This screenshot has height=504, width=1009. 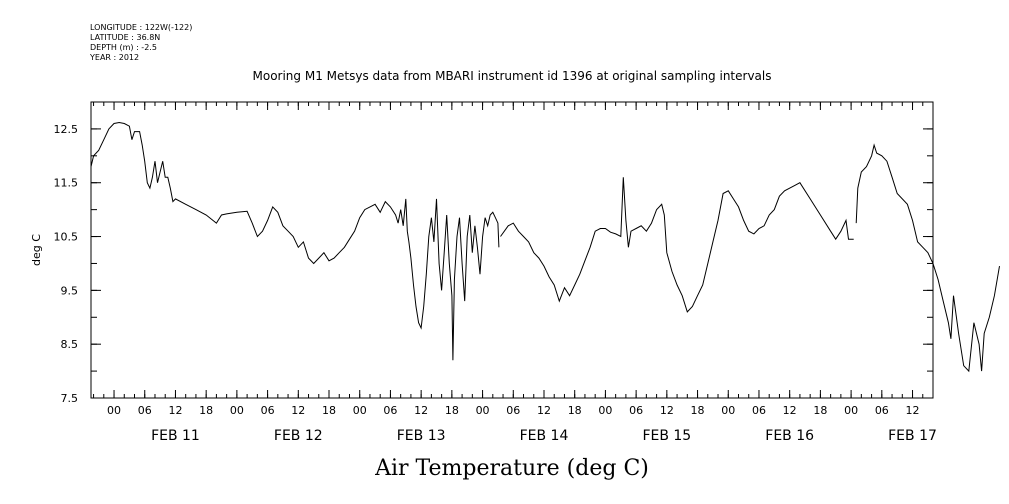 I want to click on year-label: YEAR : 2012, so click(x=114, y=57).